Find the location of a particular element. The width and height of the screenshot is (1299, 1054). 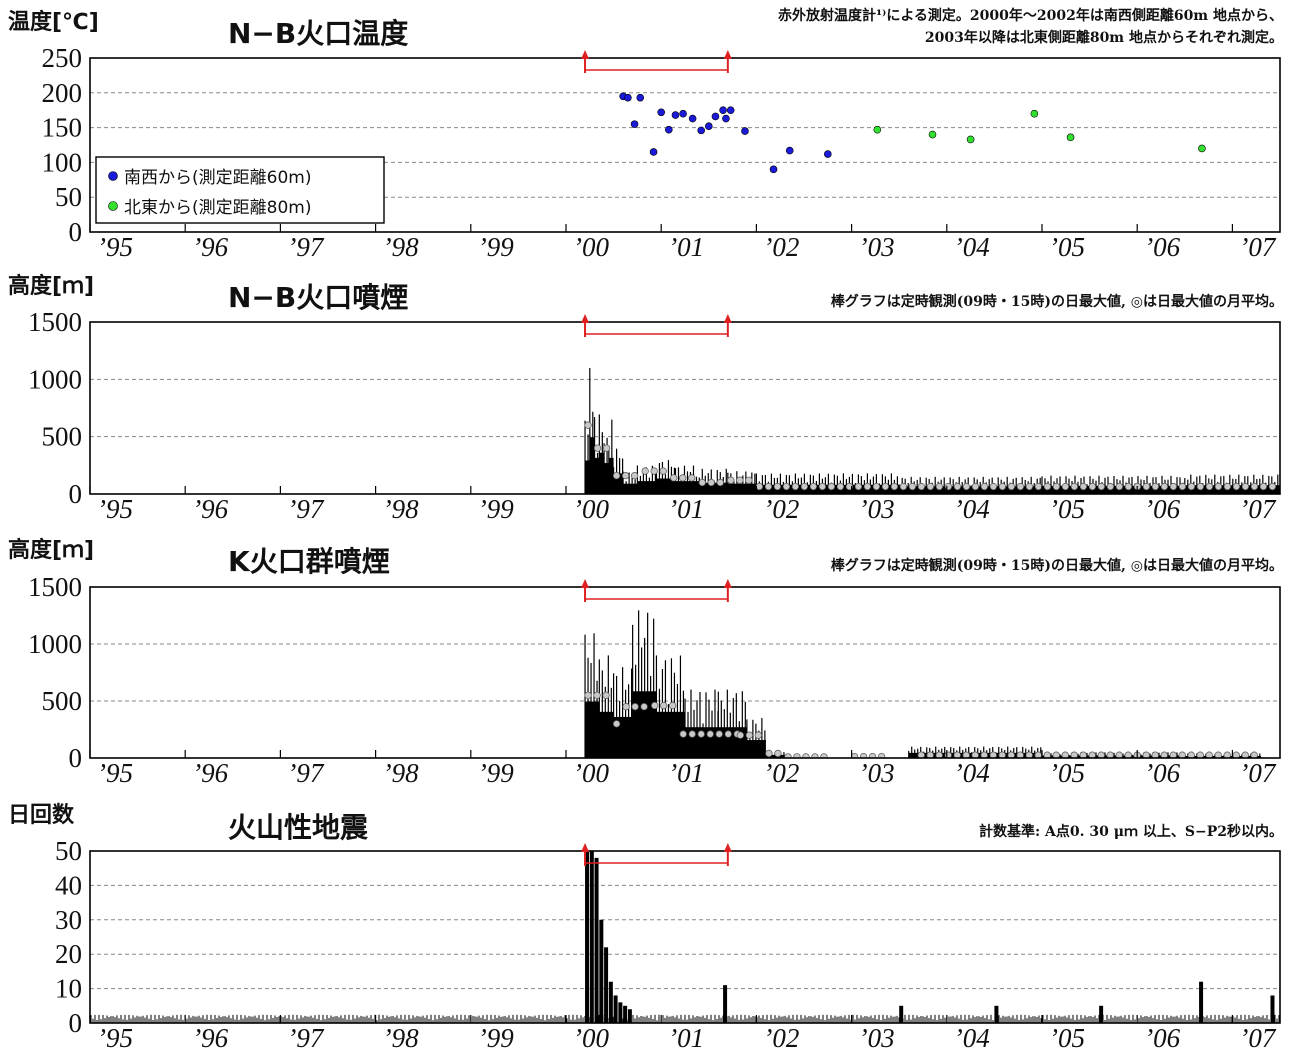

legend: 南西から(測定距離60m) 北東から(測定距離80m) is located at coordinates (240, 190).